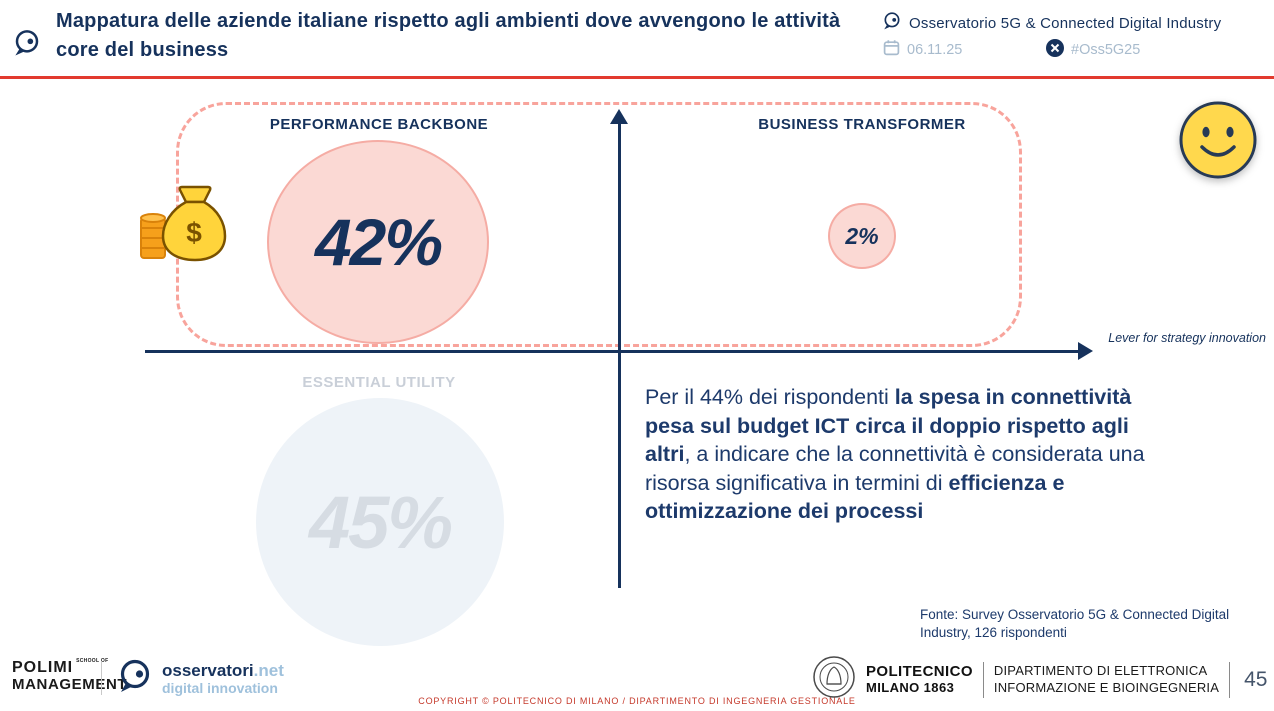 The width and height of the screenshot is (1274, 711). Describe the element at coordinates (208, 670) in the screenshot. I see `osservatori-name: osservatori` at that location.